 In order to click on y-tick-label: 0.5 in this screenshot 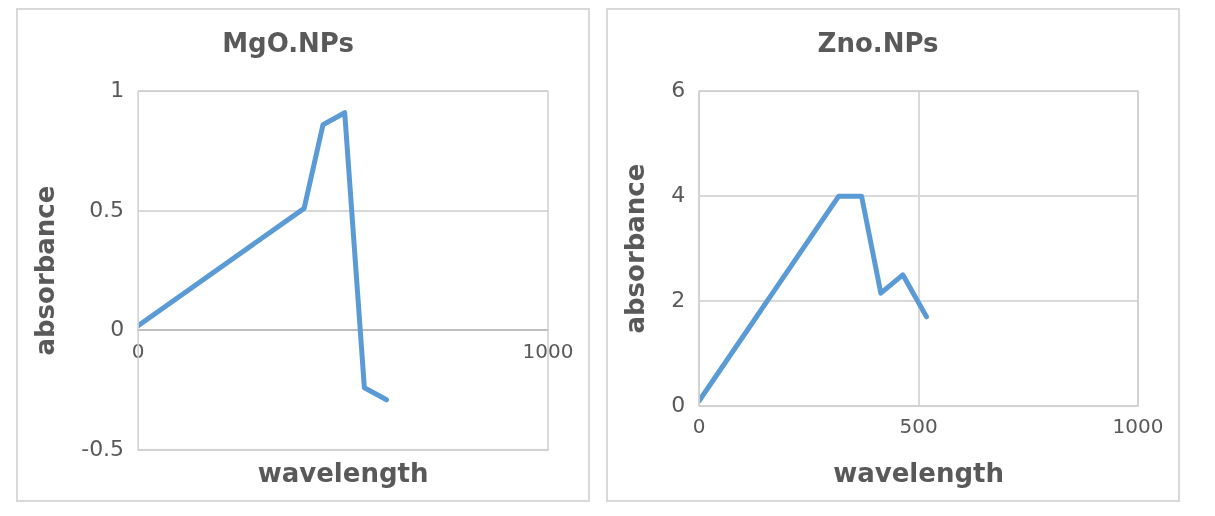, I will do `click(107, 209)`.